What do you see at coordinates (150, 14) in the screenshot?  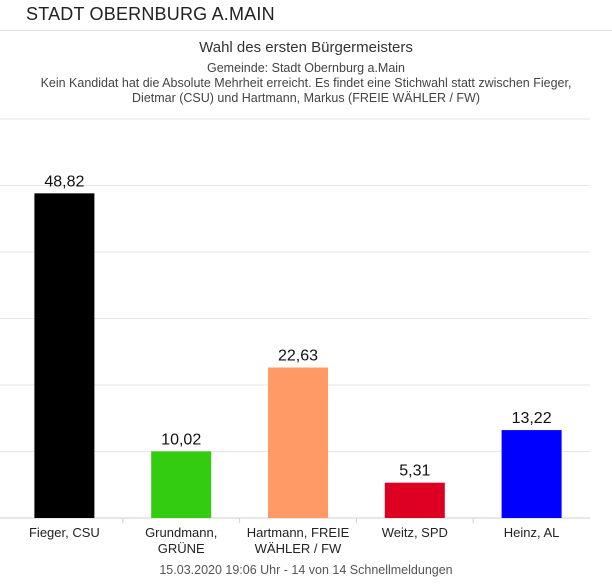 I see `page-title: STADT OBERNBURG A.MAIN` at bounding box center [150, 14].